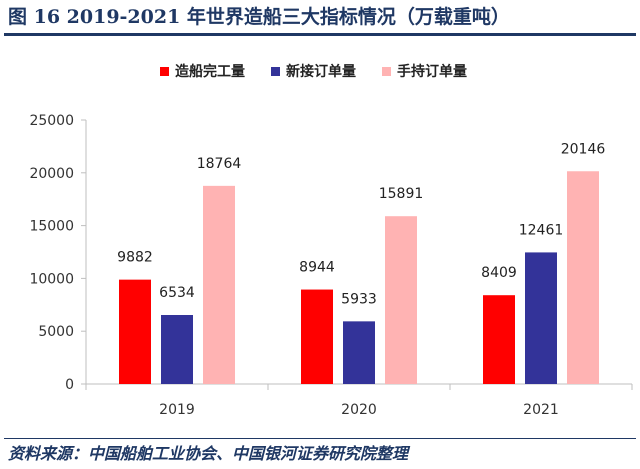  What do you see at coordinates (69, 385) in the screenshot?
I see `y-tick-label-0: 0` at bounding box center [69, 385].